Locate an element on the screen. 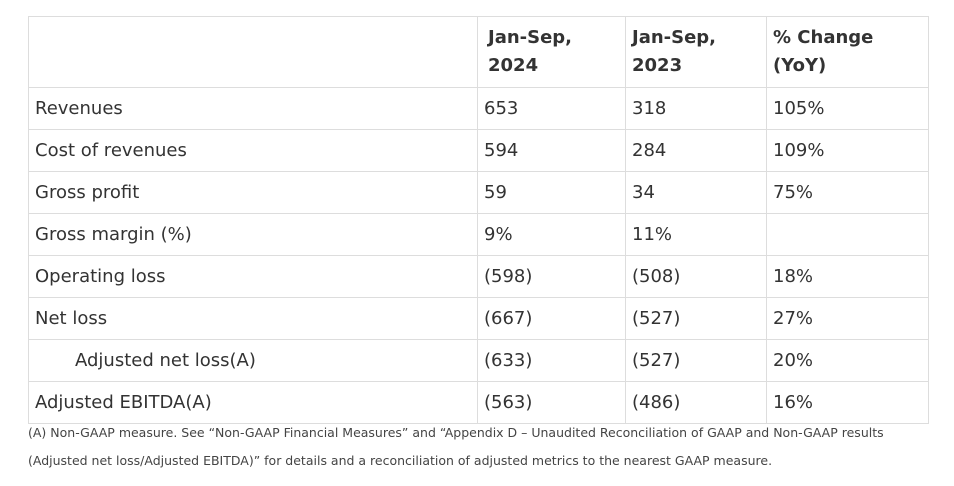  column-header-jan-sep-2024: Jan-Sep, 2024 is located at coordinates (551, 52).